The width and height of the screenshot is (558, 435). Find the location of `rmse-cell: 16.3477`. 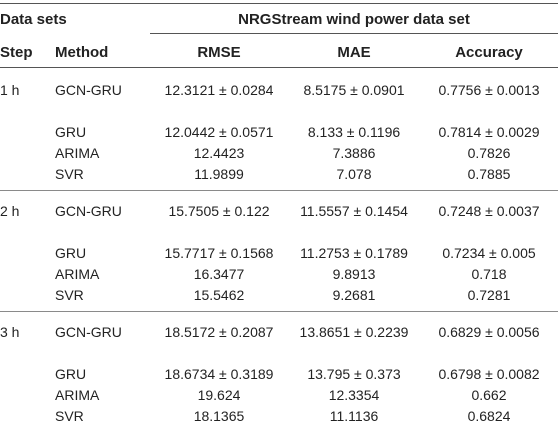

rmse-cell: 16.3477 is located at coordinates (219, 274).